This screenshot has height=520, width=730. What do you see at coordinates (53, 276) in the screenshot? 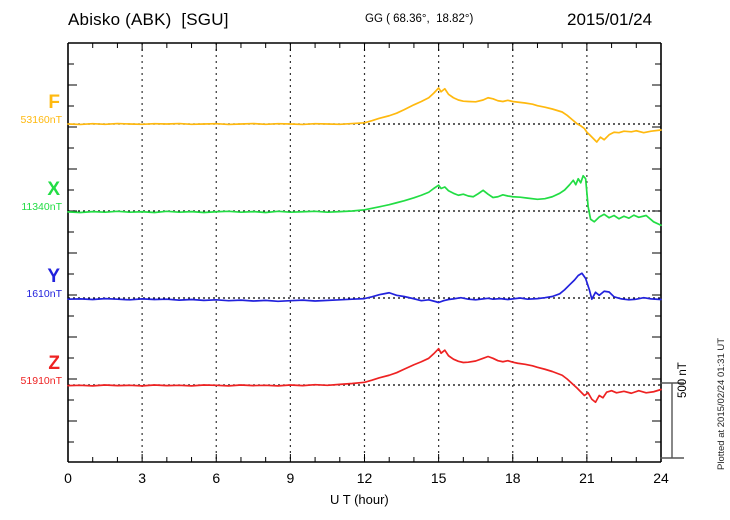
I see `component-label-y: Y` at bounding box center [53, 276].